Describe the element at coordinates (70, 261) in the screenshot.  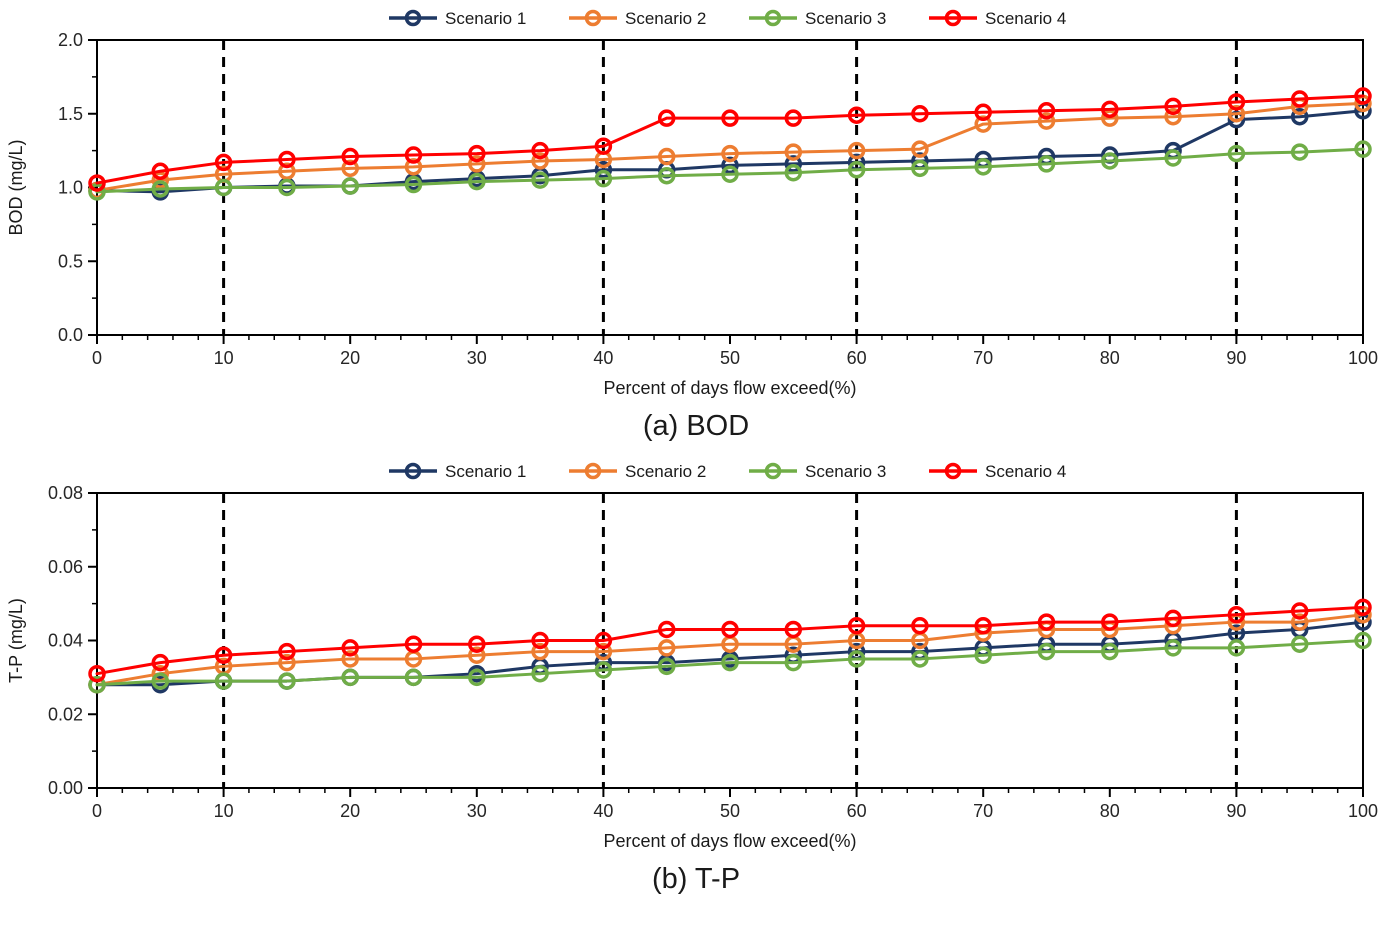
I see `y-tick-label: 0.5` at that location.